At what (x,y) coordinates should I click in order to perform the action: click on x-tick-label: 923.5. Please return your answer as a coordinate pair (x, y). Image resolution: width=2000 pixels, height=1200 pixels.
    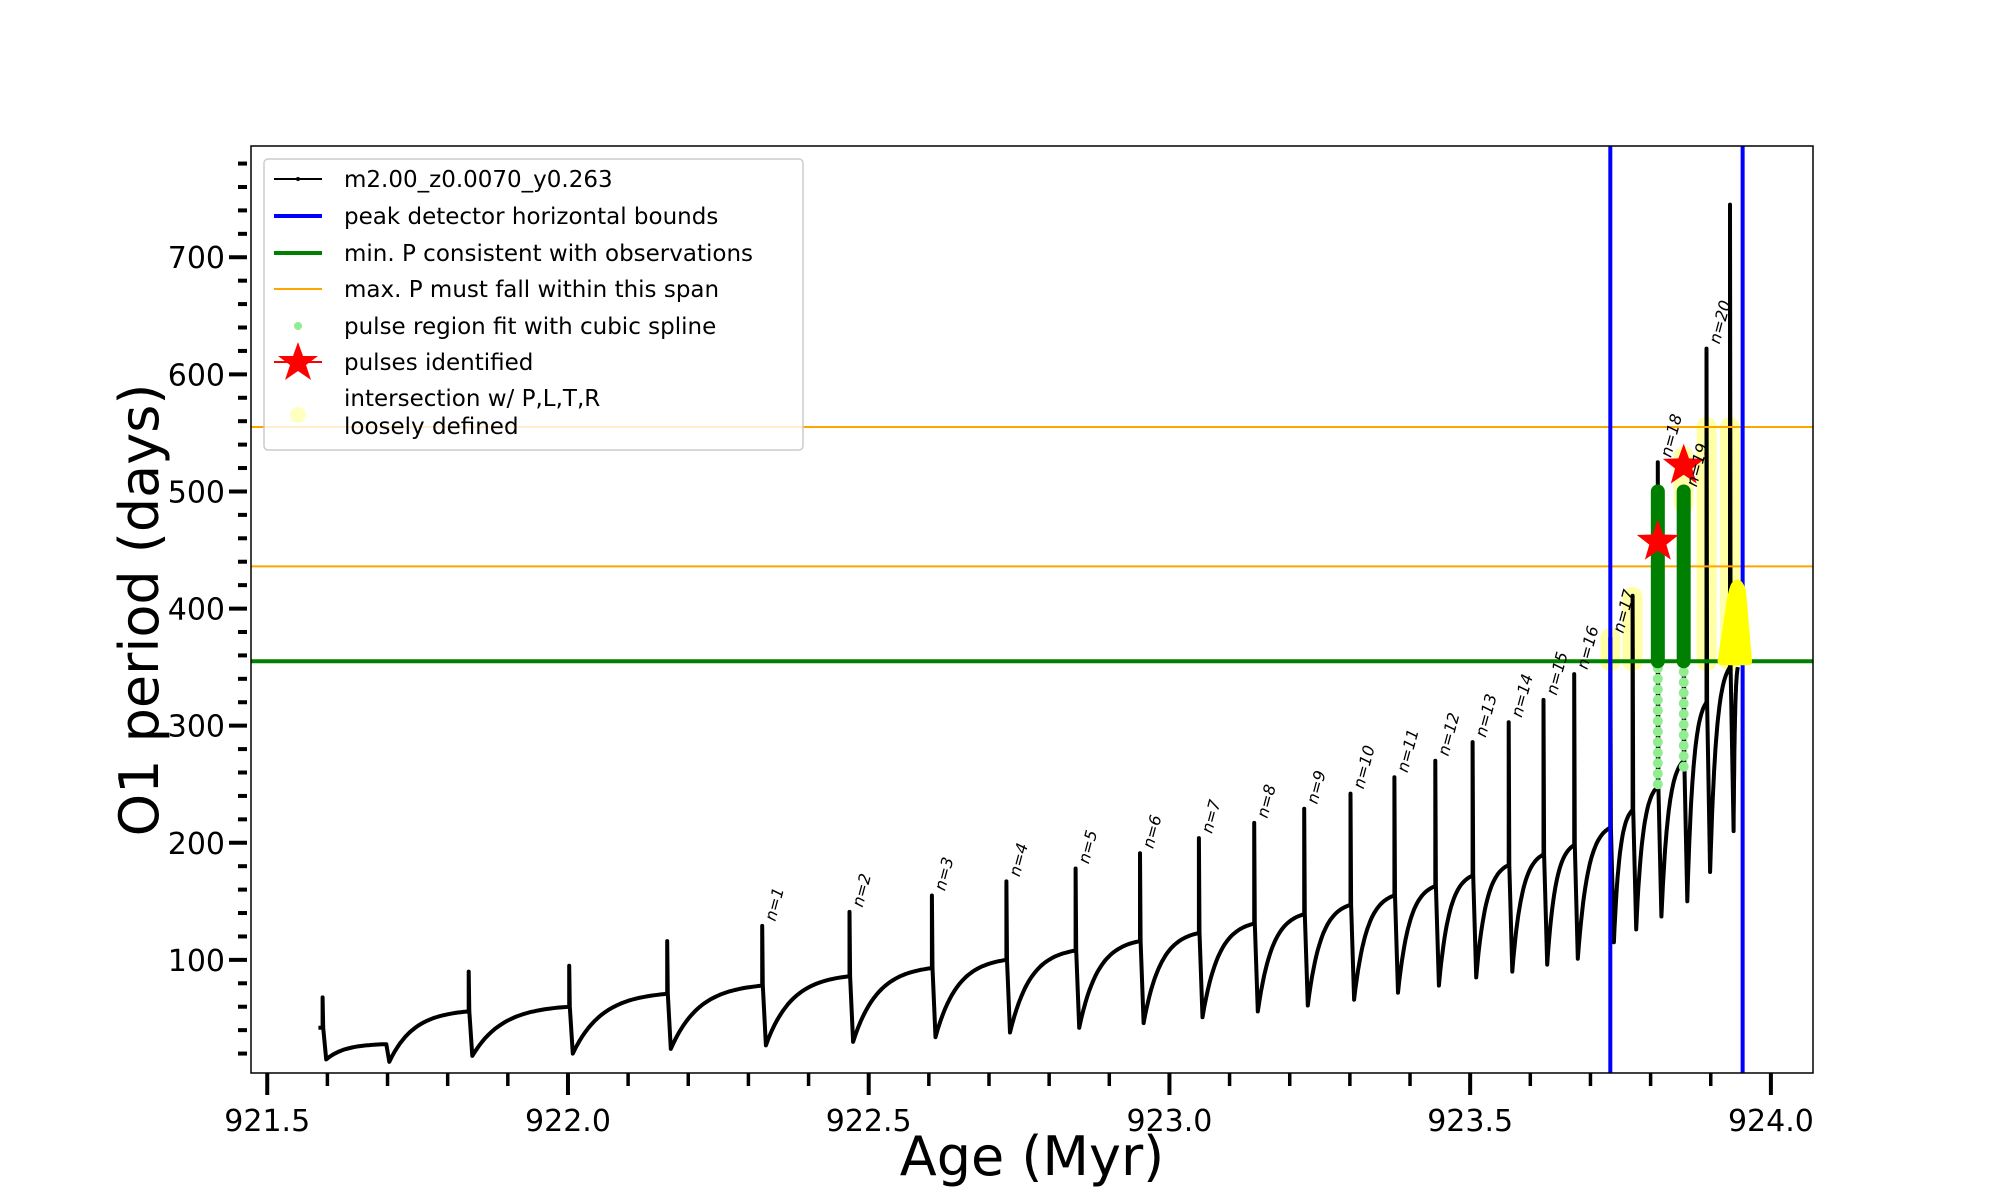
    Looking at the image, I should click on (1470, 1121).